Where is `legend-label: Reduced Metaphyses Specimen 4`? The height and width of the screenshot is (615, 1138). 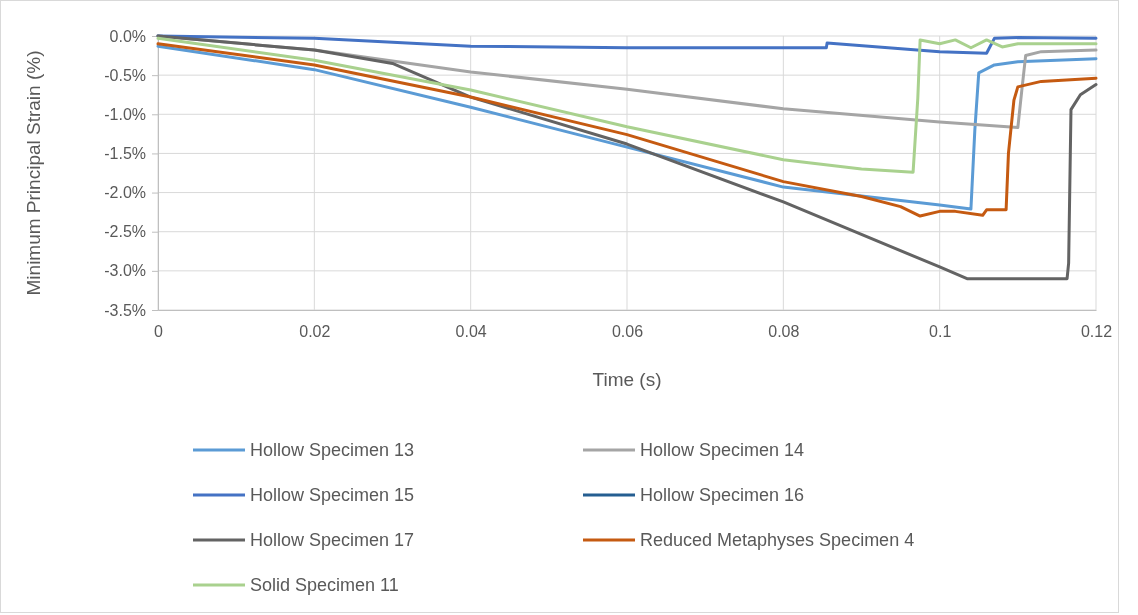 legend-label: Reduced Metaphyses Specimen 4 is located at coordinates (777, 540).